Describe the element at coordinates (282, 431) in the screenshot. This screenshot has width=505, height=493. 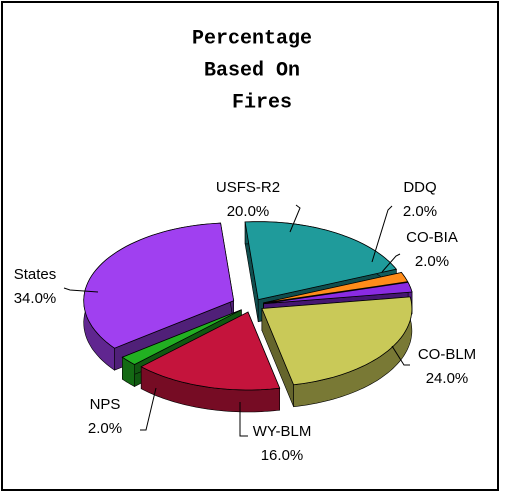
I see `slice-label: WY-BLM` at that location.